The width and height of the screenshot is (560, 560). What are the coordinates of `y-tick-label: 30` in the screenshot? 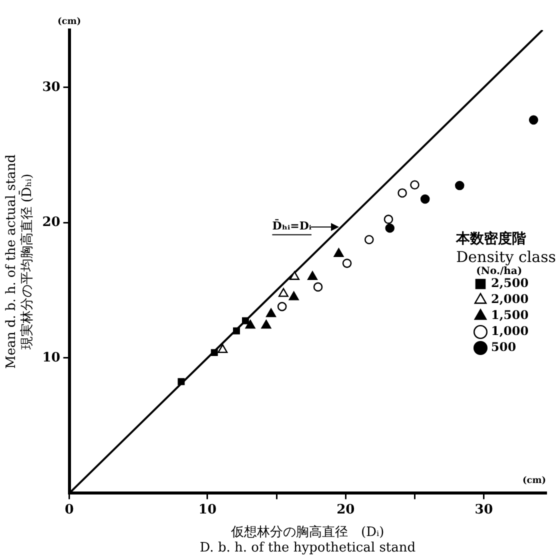 It's located at (51, 87).